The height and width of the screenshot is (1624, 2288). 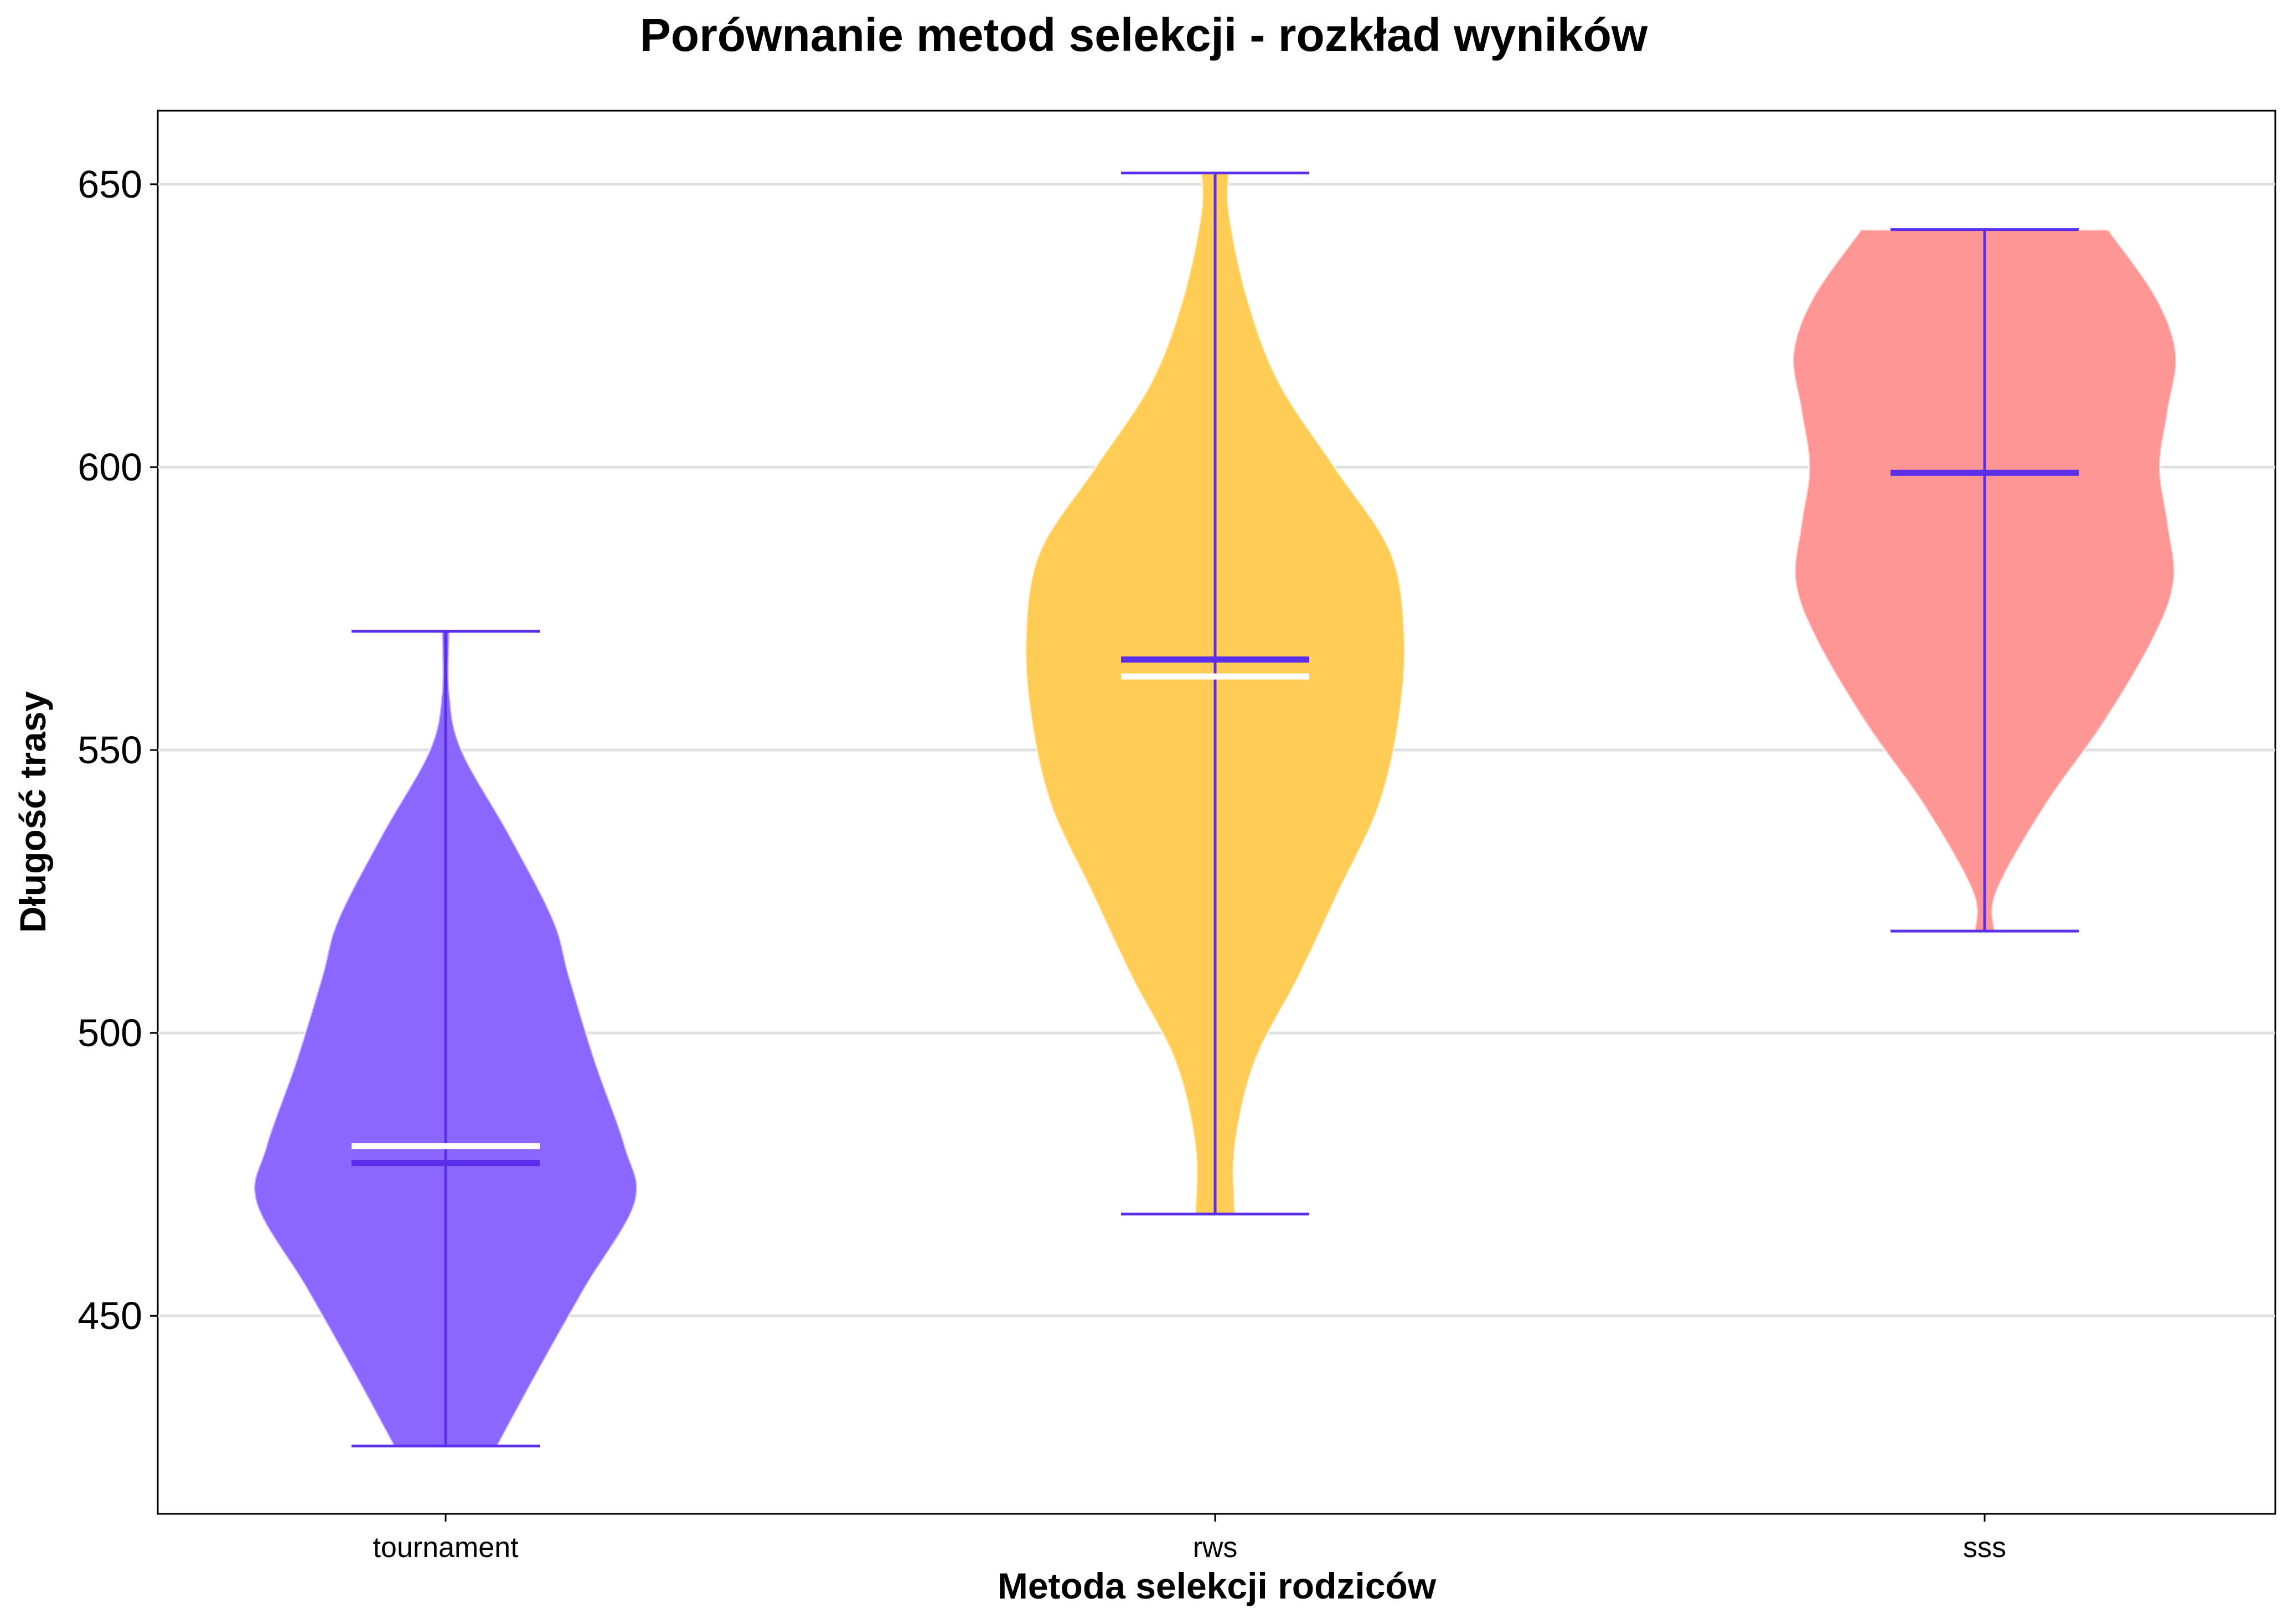 I want to click on y-tick-label: 550, so click(x=110, y=750).